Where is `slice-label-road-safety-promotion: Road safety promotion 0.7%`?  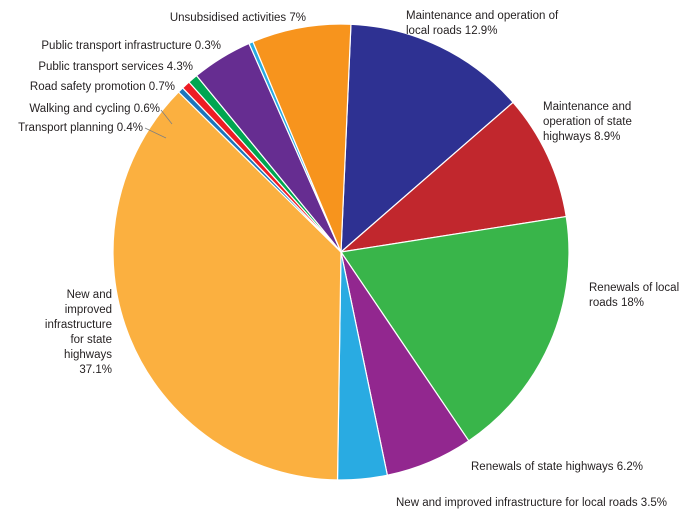
slice-label-road-safety-promotion: Road safety promotion 0.7% is located at coordinates (102, 87).